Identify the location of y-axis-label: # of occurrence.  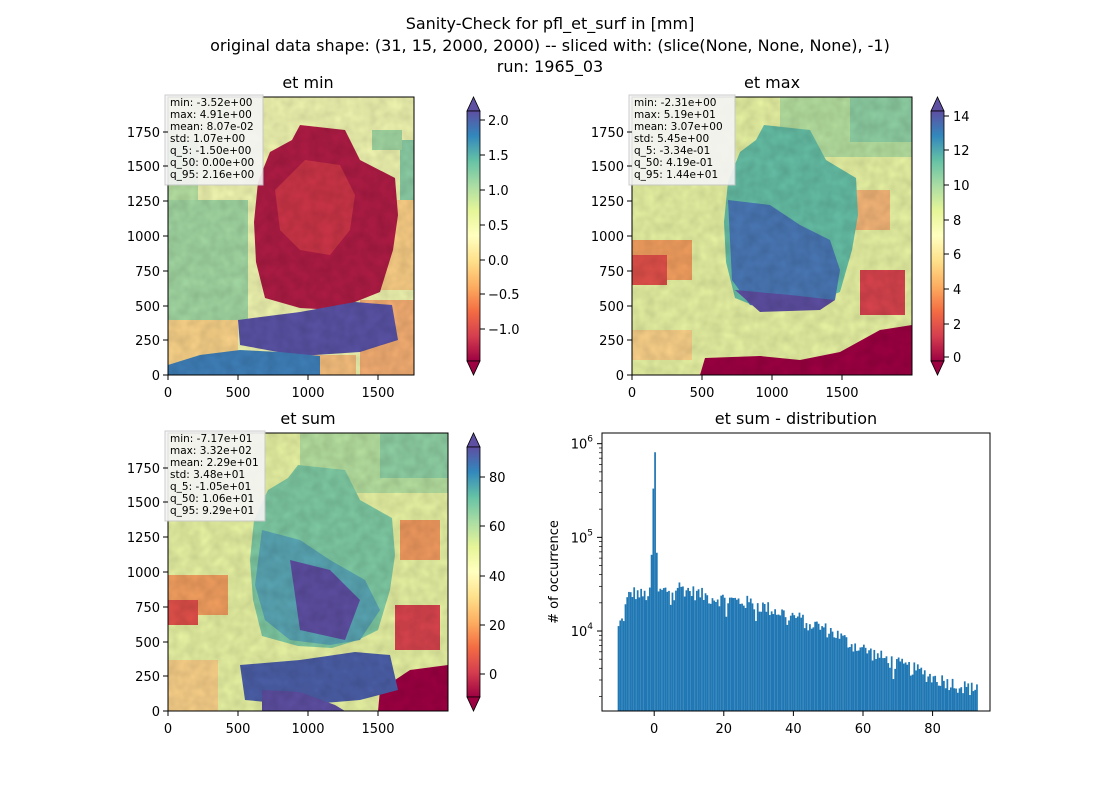
(554, 572).